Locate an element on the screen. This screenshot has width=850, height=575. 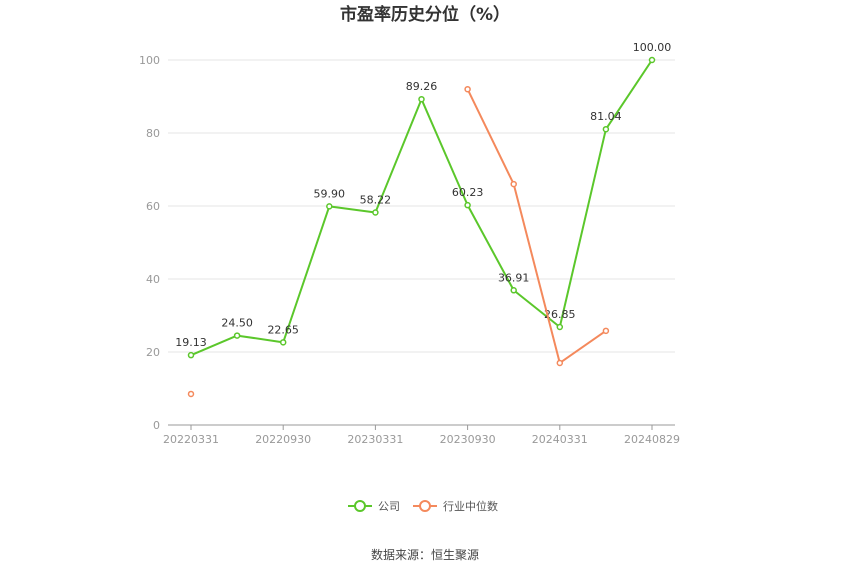
legend-item-industry-median: 行业中位数 is located at coordinates (455, 506).